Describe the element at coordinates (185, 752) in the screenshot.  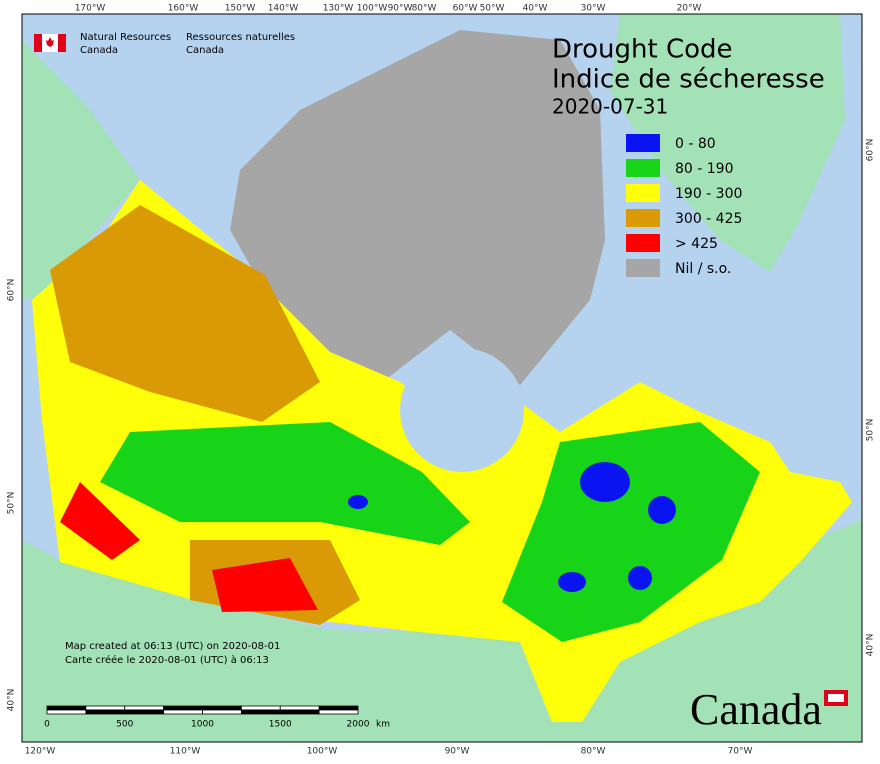
I see `longitude-label: 110°W` at that location.